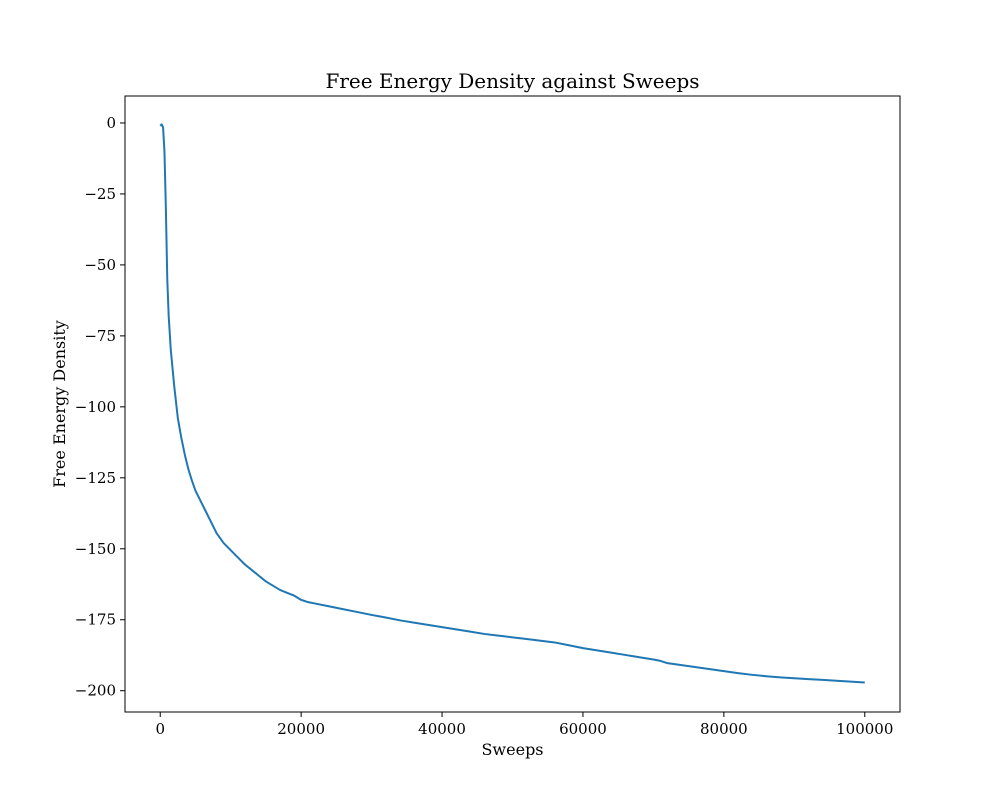 The height and width of the screenshot is (800, 1000). I want to click on y-tick-label: −25, so click(100, 194).